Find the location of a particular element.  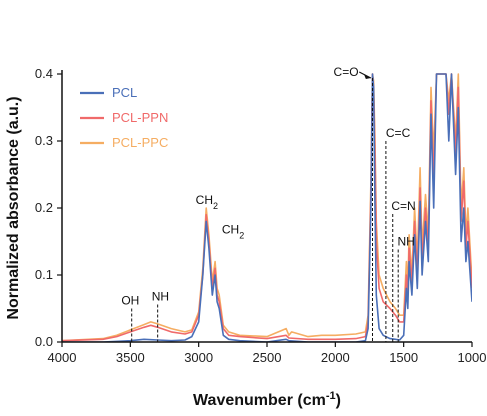

legend-label-pcl: PCL is located at coordinates (124, 92).